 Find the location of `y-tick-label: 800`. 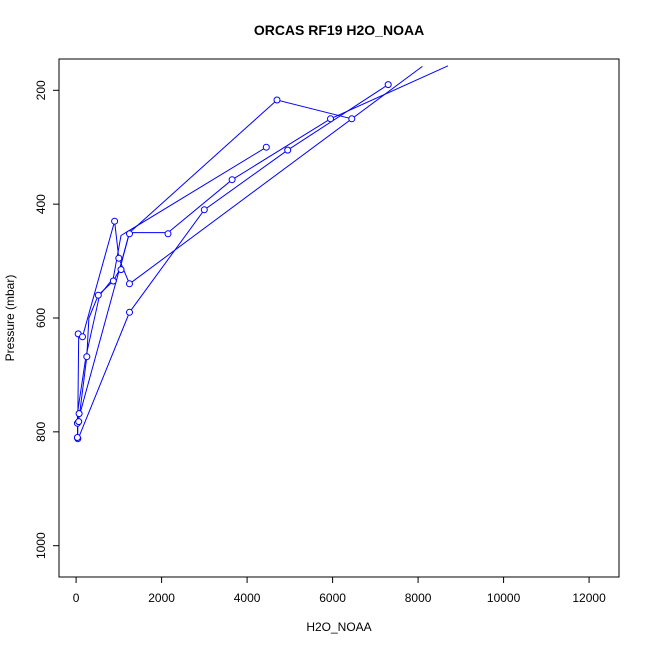

y-tick-label: 800 is located at coordinates (41, 432).